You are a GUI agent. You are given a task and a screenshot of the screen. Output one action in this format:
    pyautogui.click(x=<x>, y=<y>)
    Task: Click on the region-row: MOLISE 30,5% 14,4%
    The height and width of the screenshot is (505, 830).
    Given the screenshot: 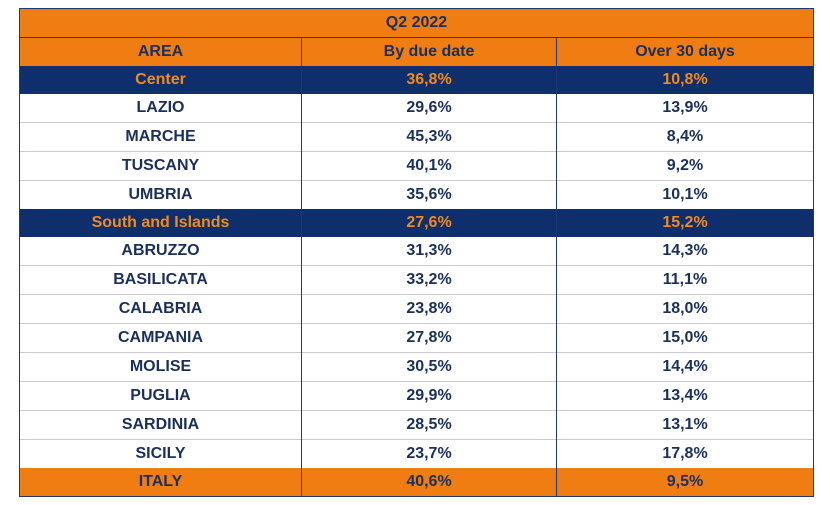 What is the action you would take?
    pyautogui.click(x=416, y=367)
    